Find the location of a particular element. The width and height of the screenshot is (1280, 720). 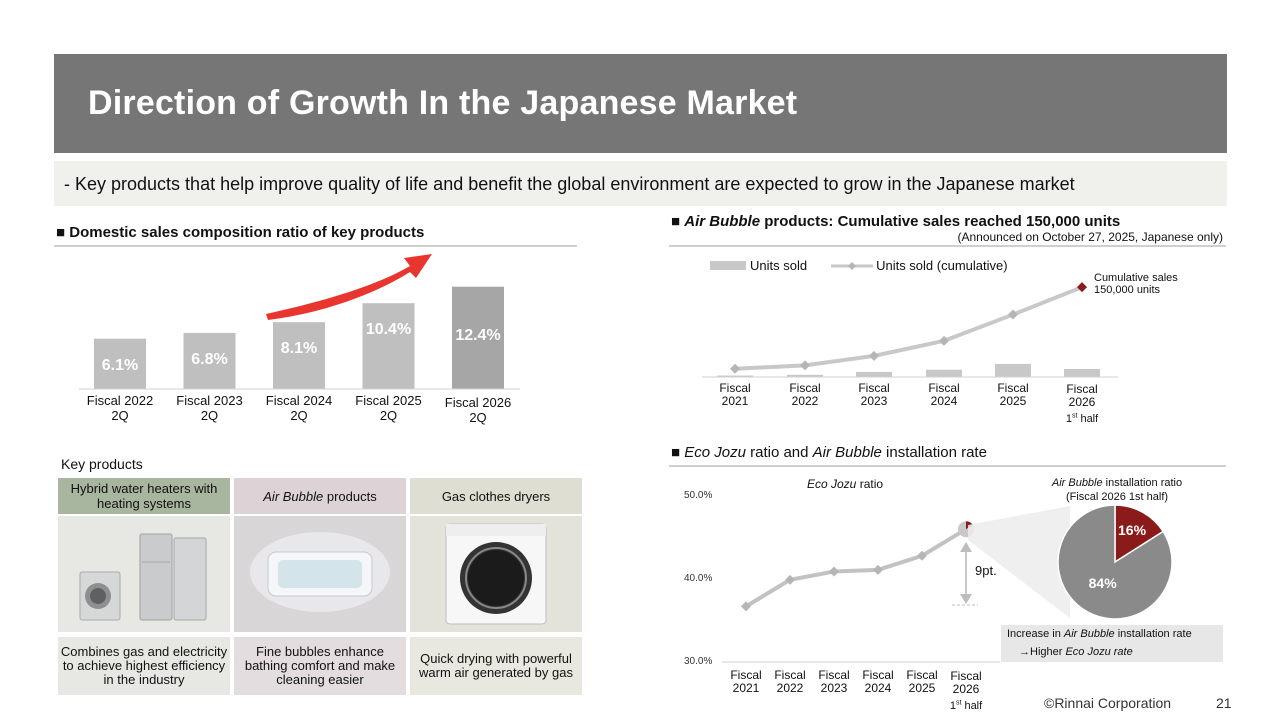

key-products-title: Key products is located at coordinates (102, 464).